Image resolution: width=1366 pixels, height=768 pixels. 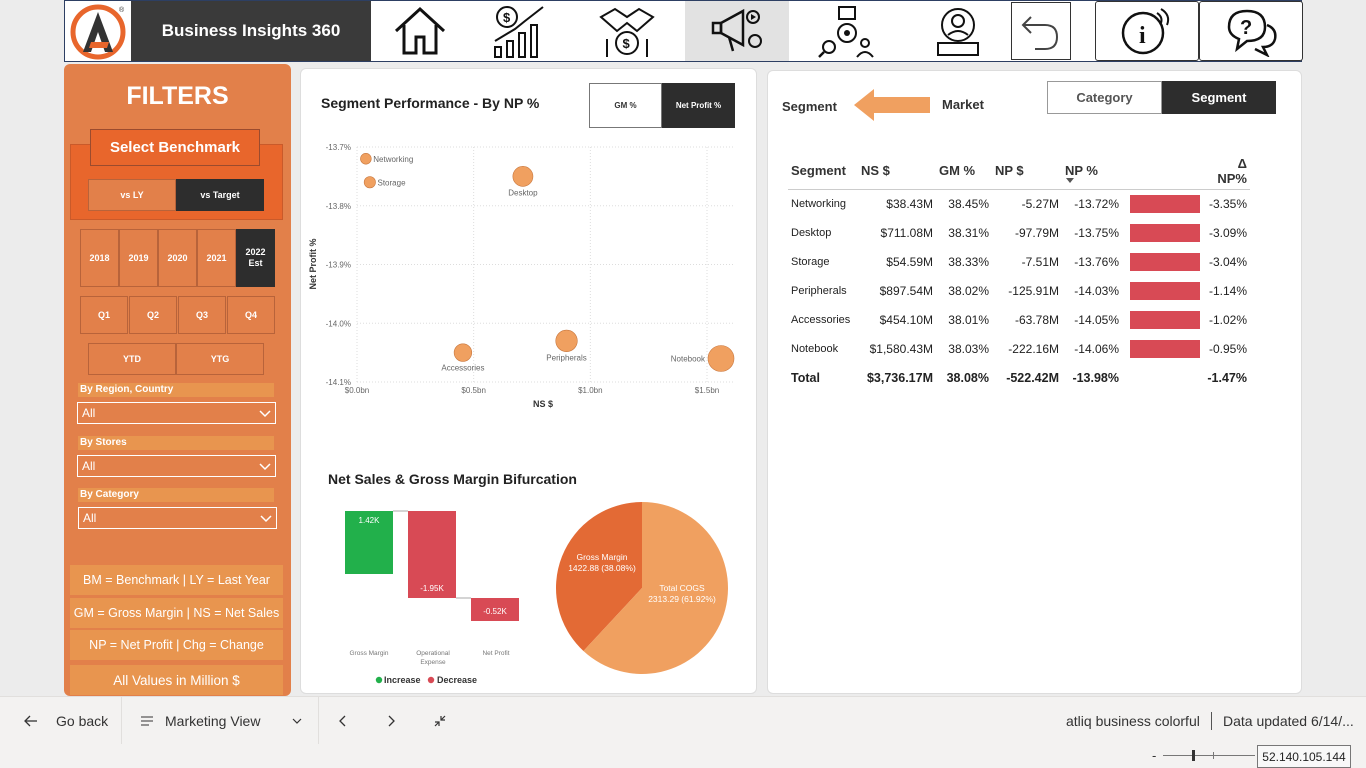 What do you see at coordinates (177, 518) in the screenshot?
I see `category-filter-dropdown: All` at bounding box center [177, 518].